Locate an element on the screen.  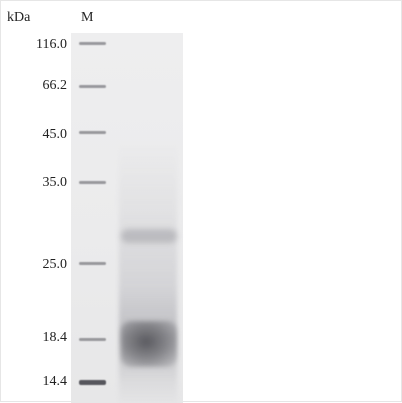
sample-band-faint is located at coordinates (149, 236).